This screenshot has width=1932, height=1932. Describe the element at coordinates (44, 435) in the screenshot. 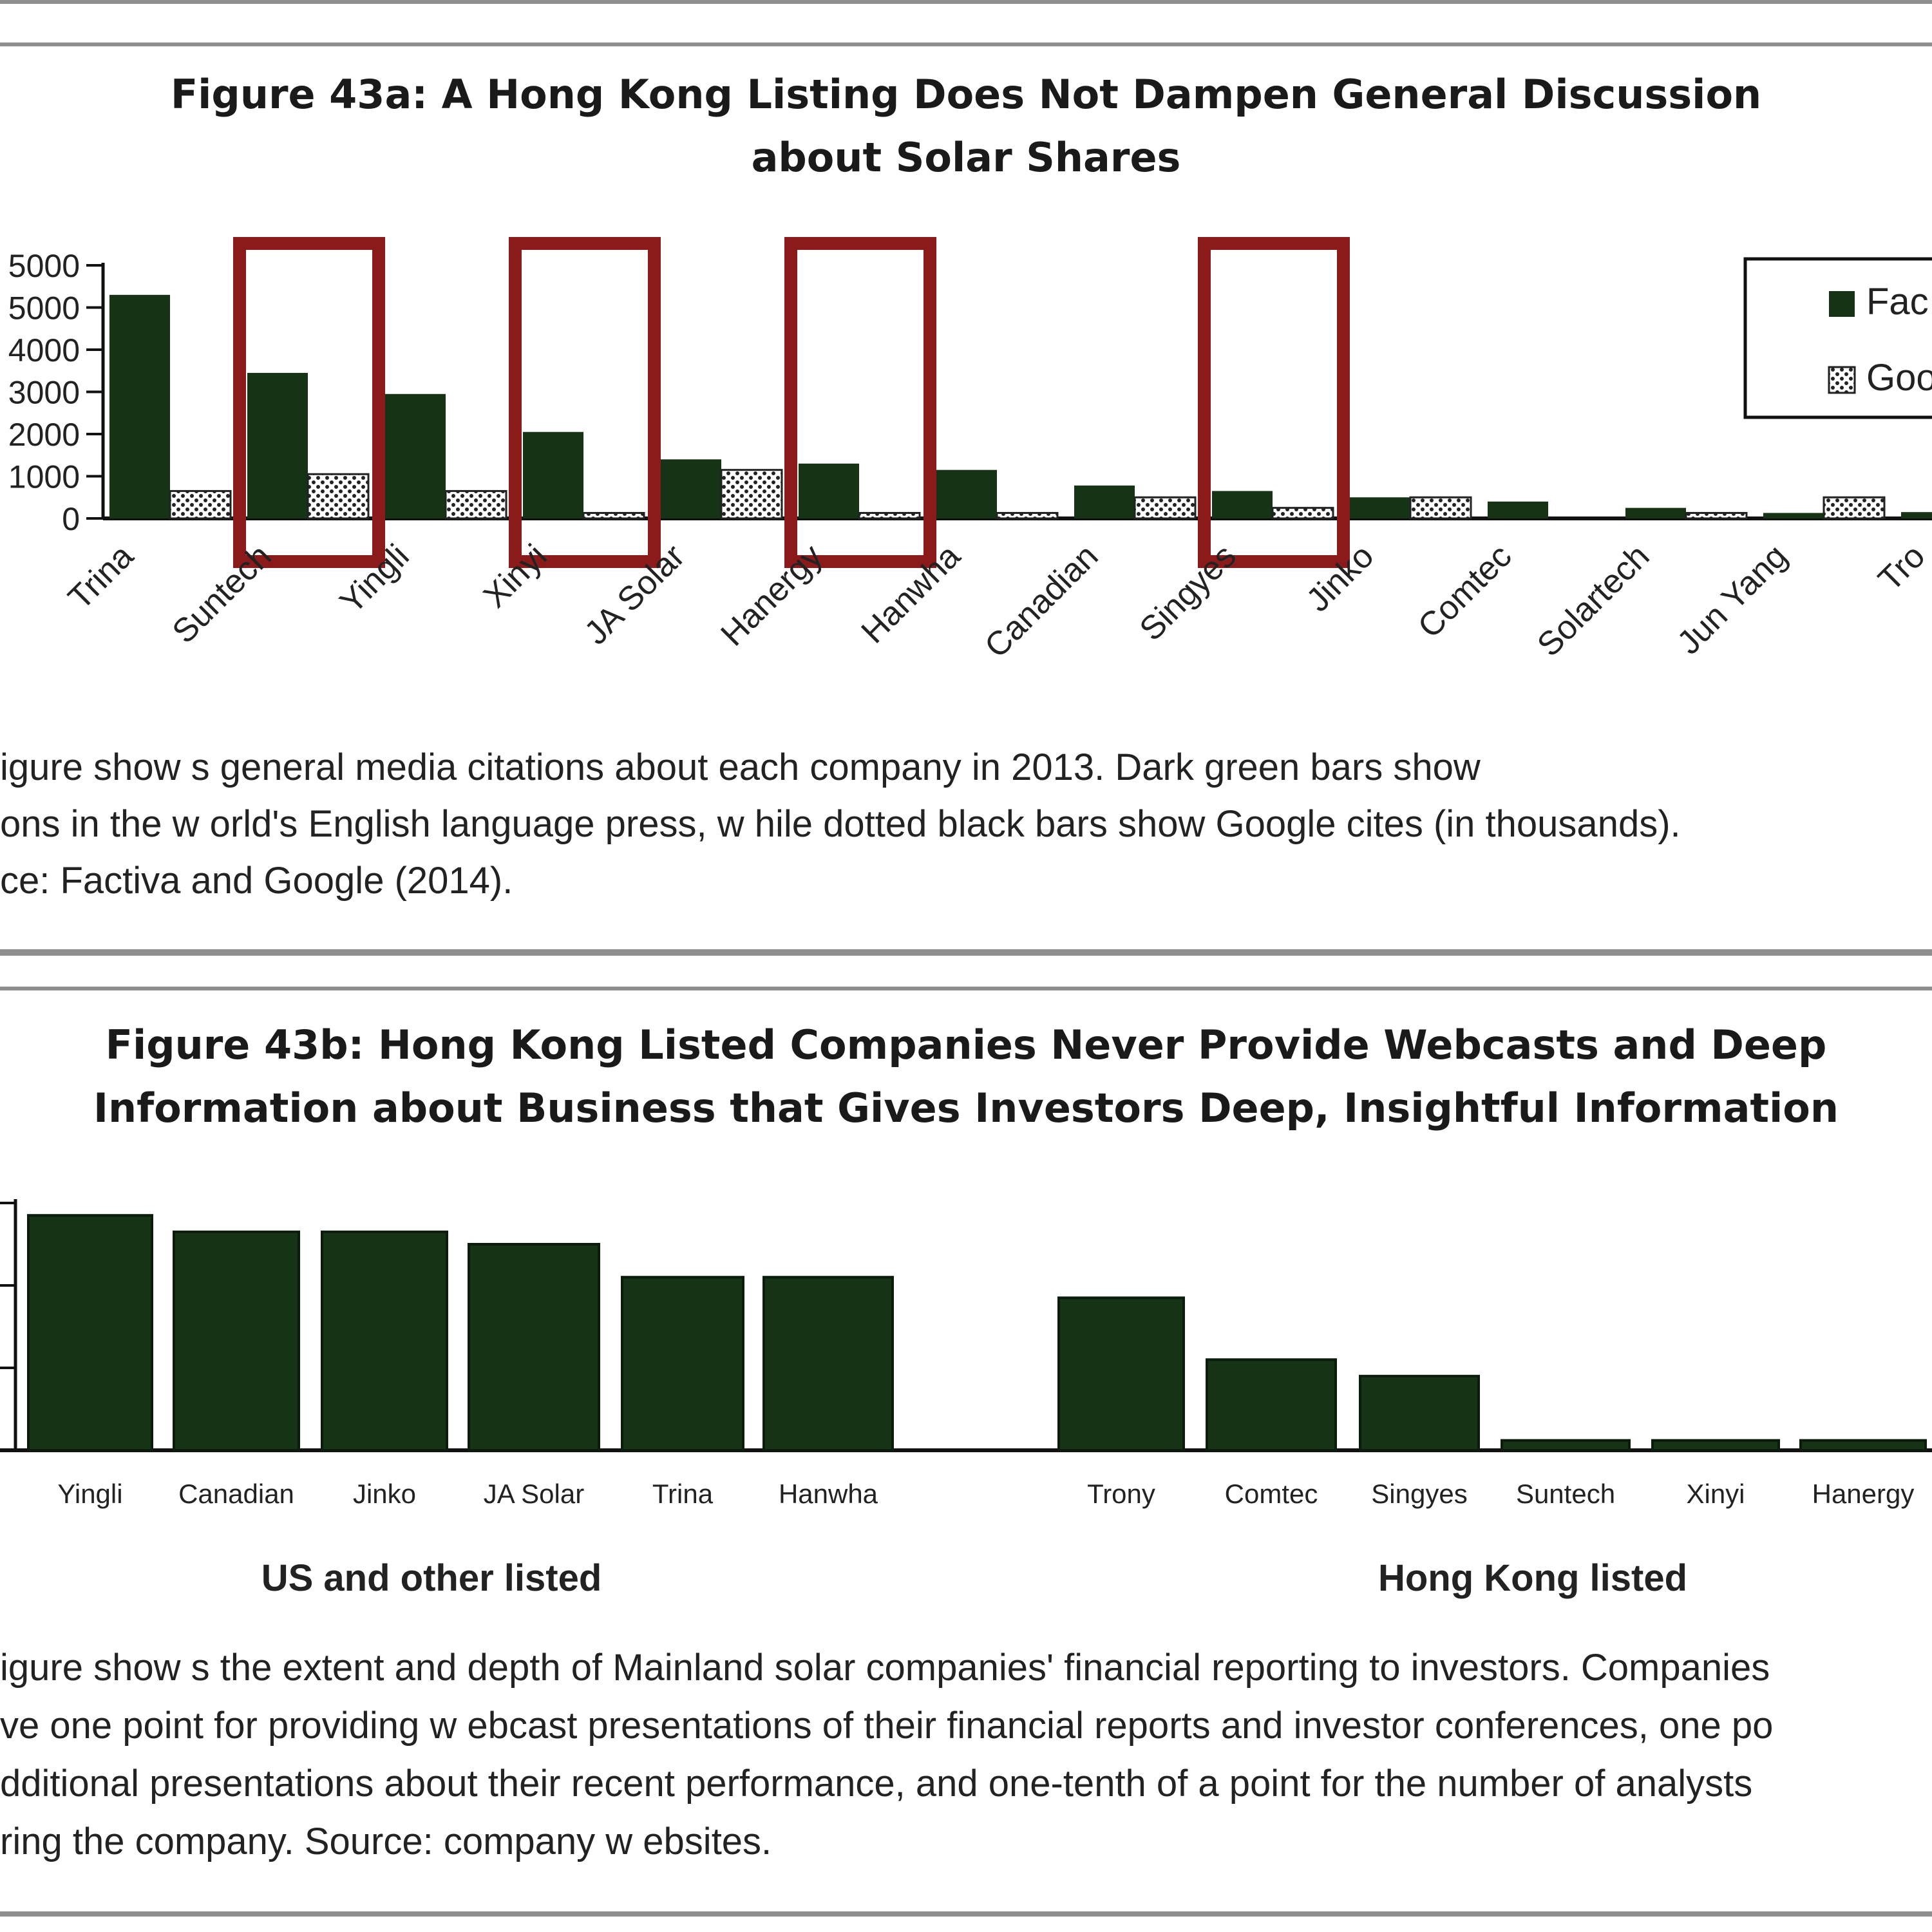

I see `chart-a-y-tick-label: 2000` at that location.